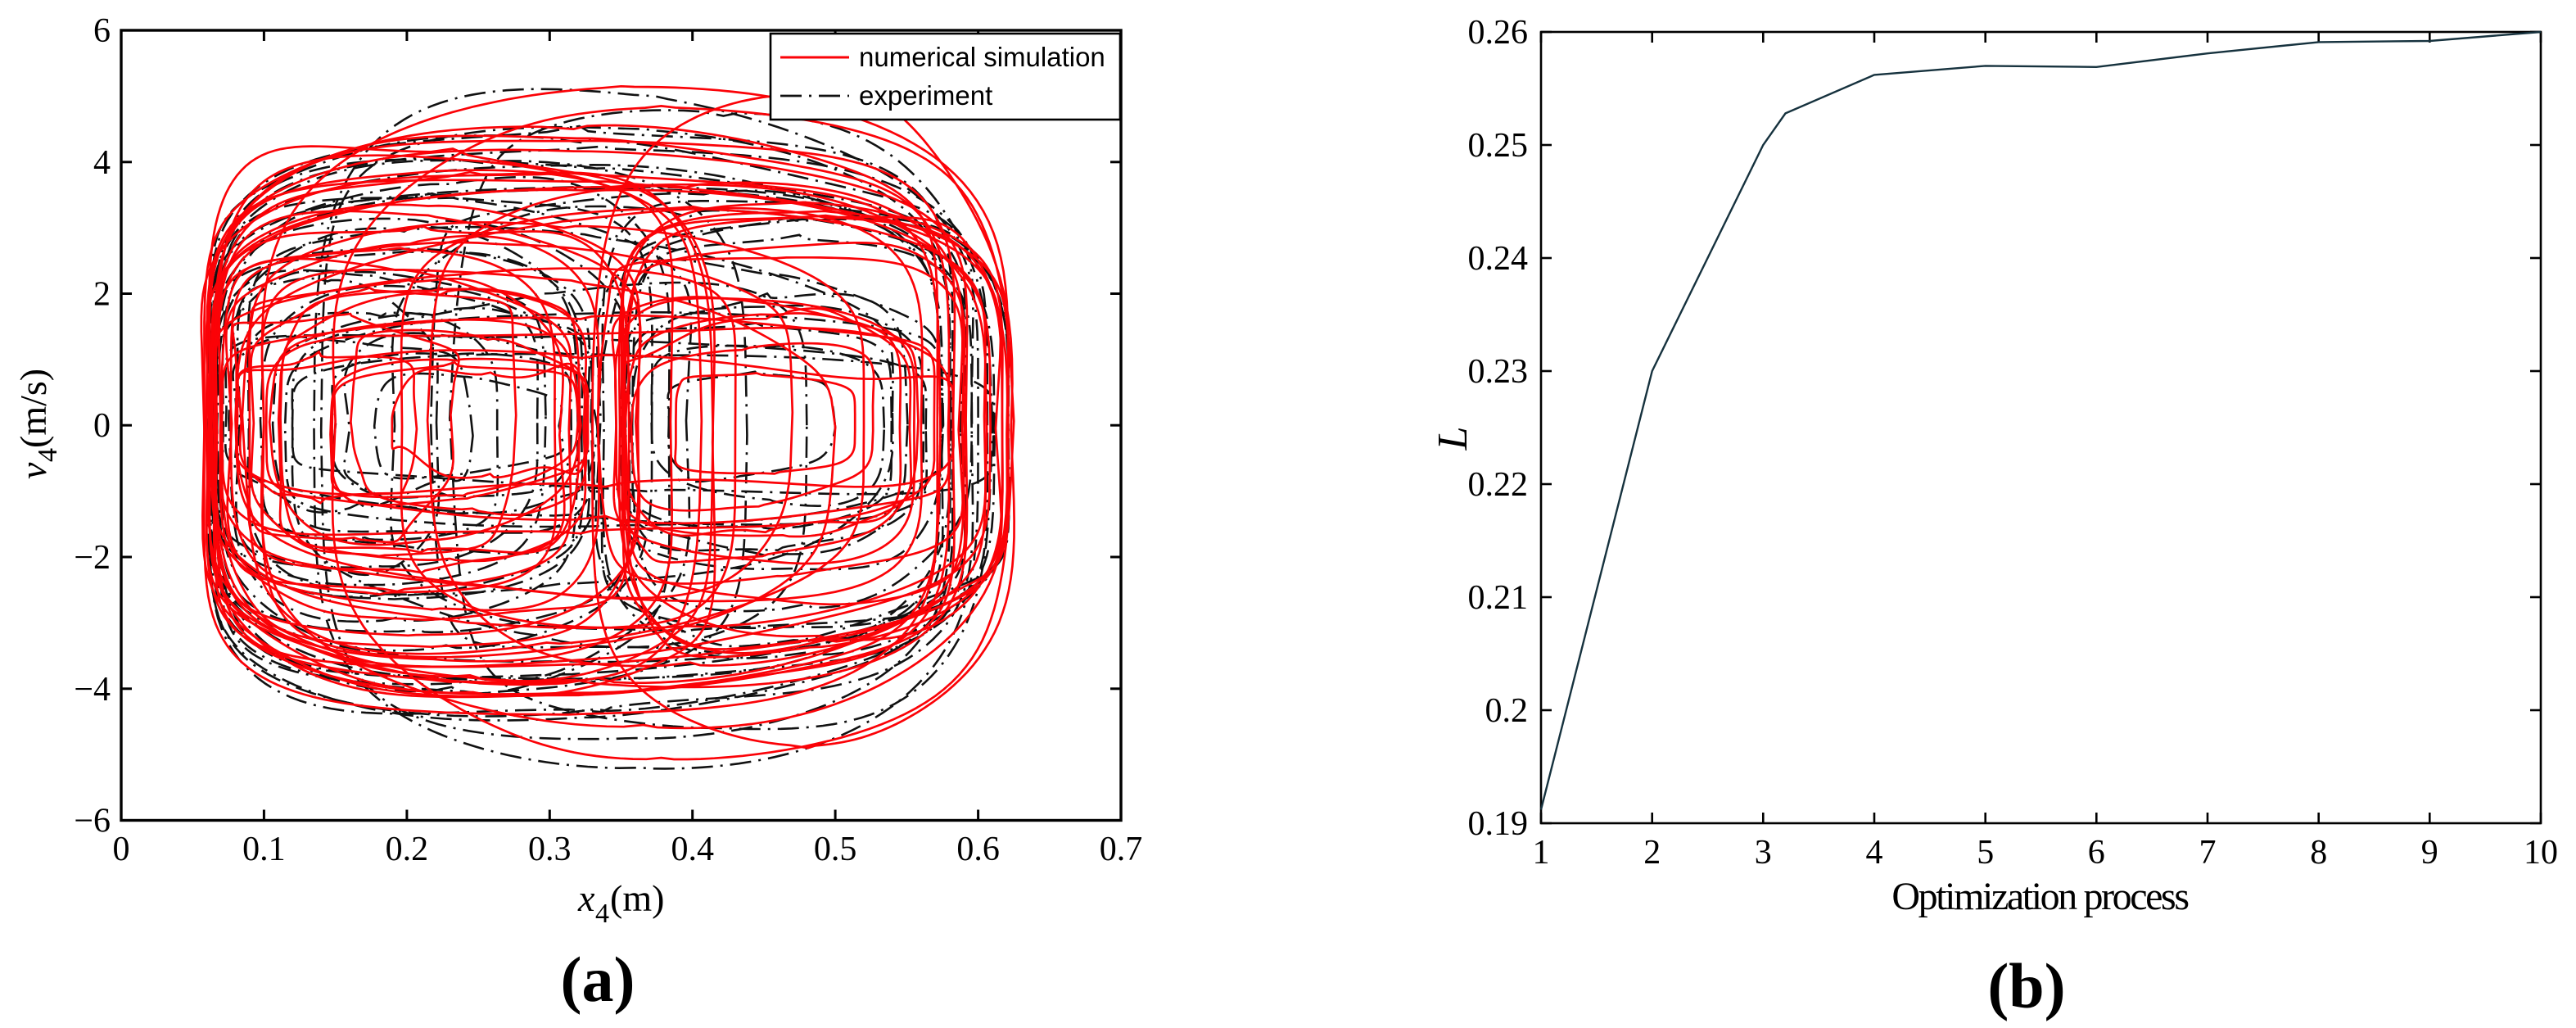  What do you see at coordinates (1121, 850) in the screenshot?
I see `svg-text: 0.7` at bounding box center [1121, 850].